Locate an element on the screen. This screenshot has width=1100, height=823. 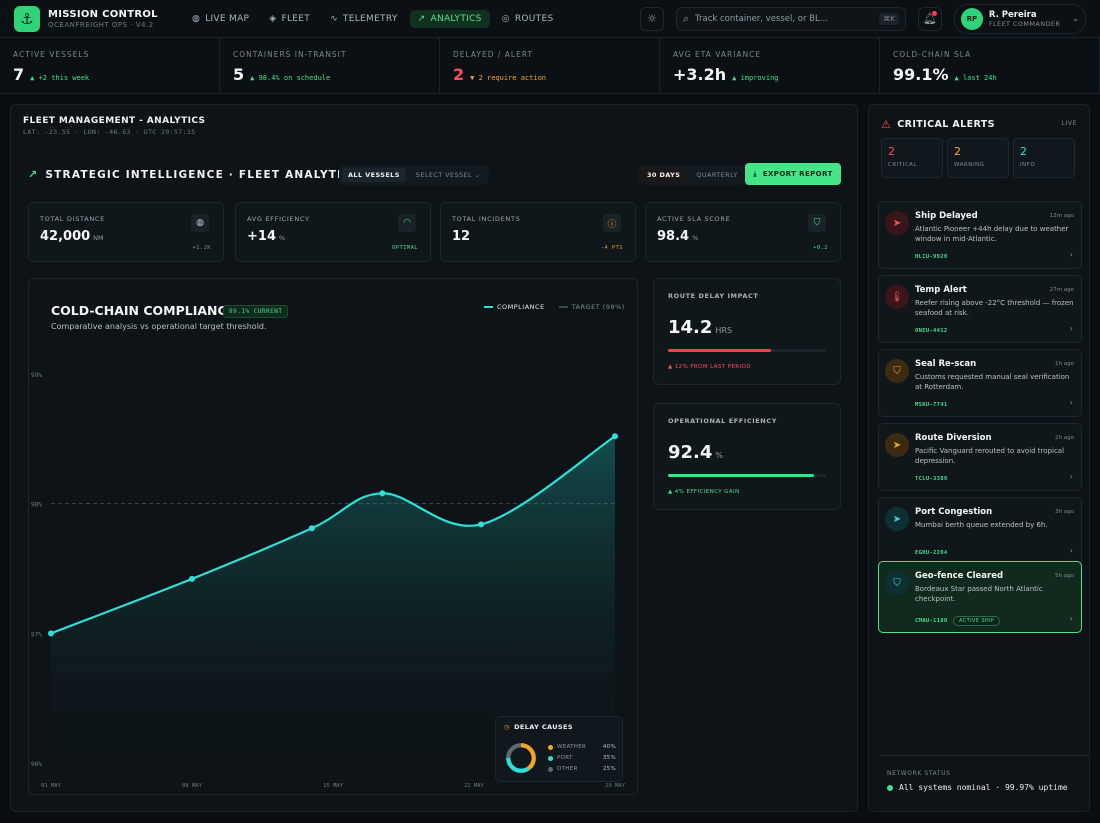
compliance-line is located at coordinates (333, 535).